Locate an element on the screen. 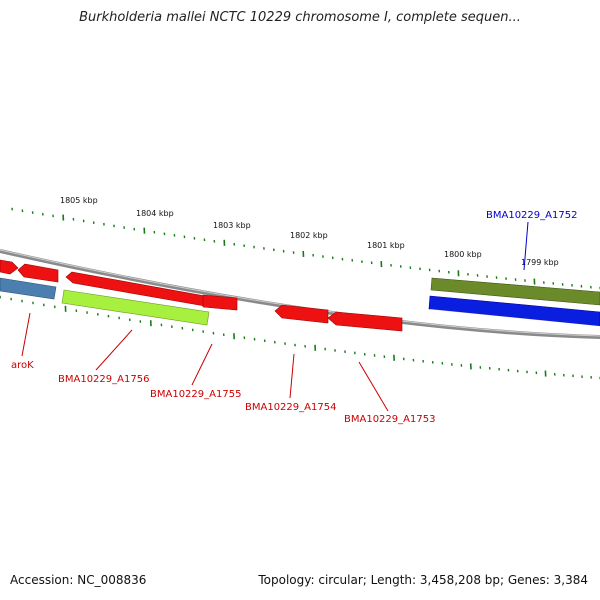  gene-blue-right is located at coordinates (514, 312).